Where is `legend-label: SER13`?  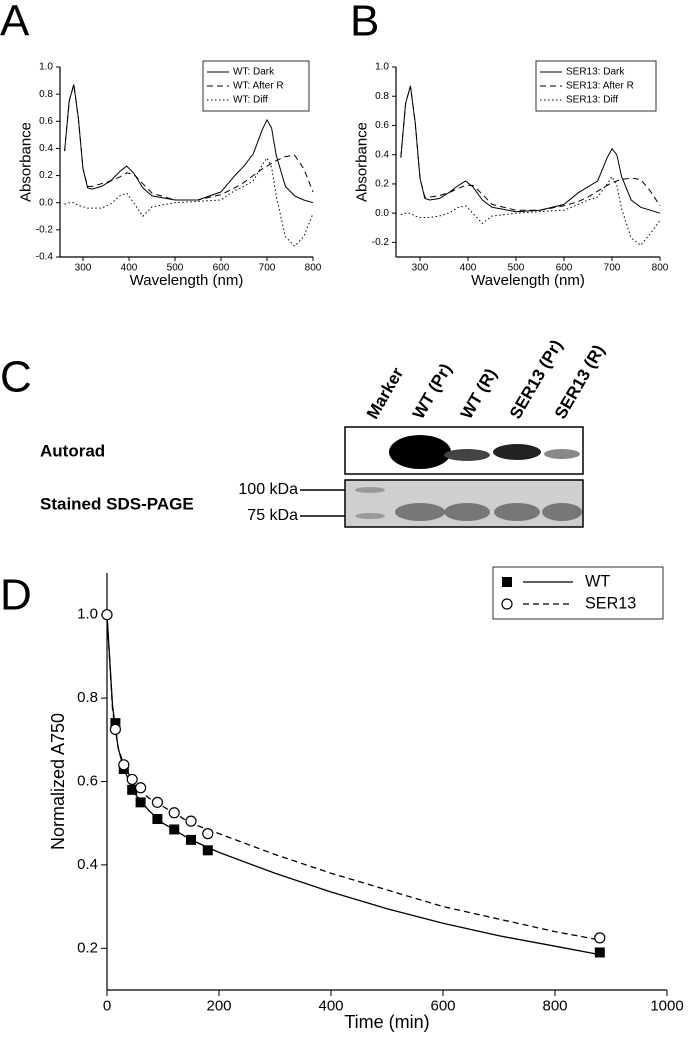
legend-label: SER13 is located at coordinates (610, 603).